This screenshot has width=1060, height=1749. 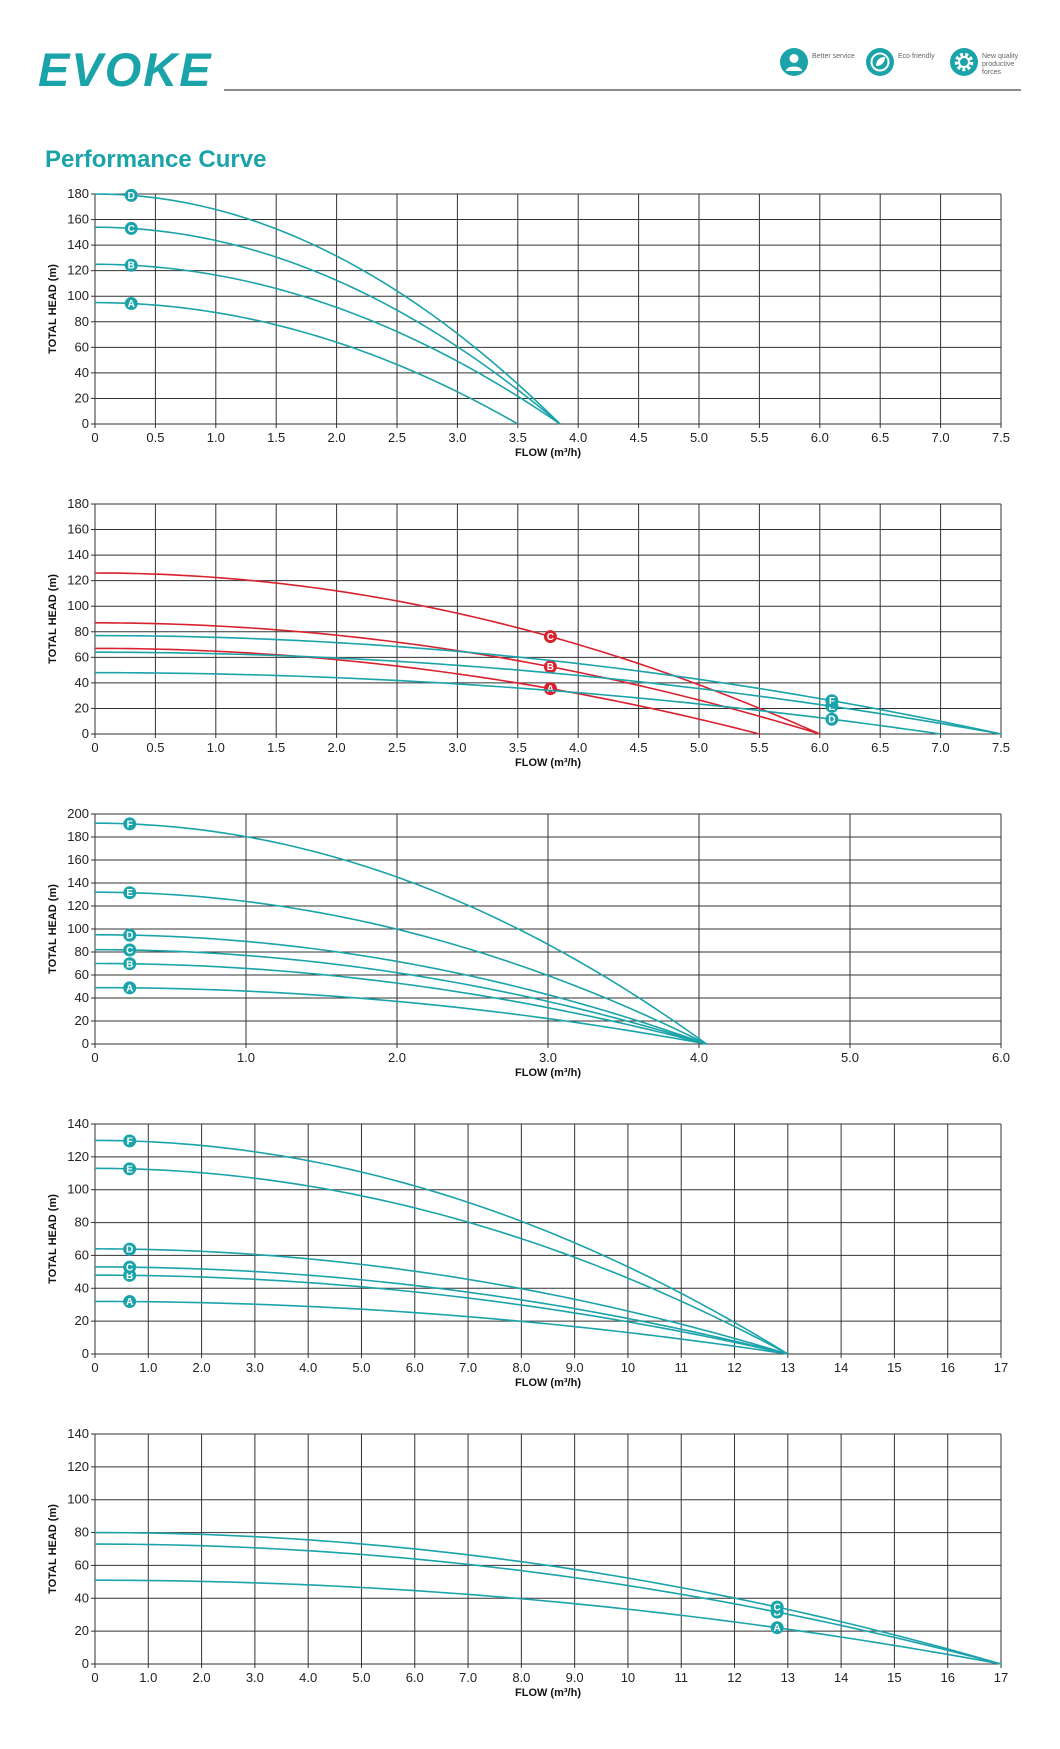 I want to click on x-tick-label: 17, so click(x=1001, y=1367).